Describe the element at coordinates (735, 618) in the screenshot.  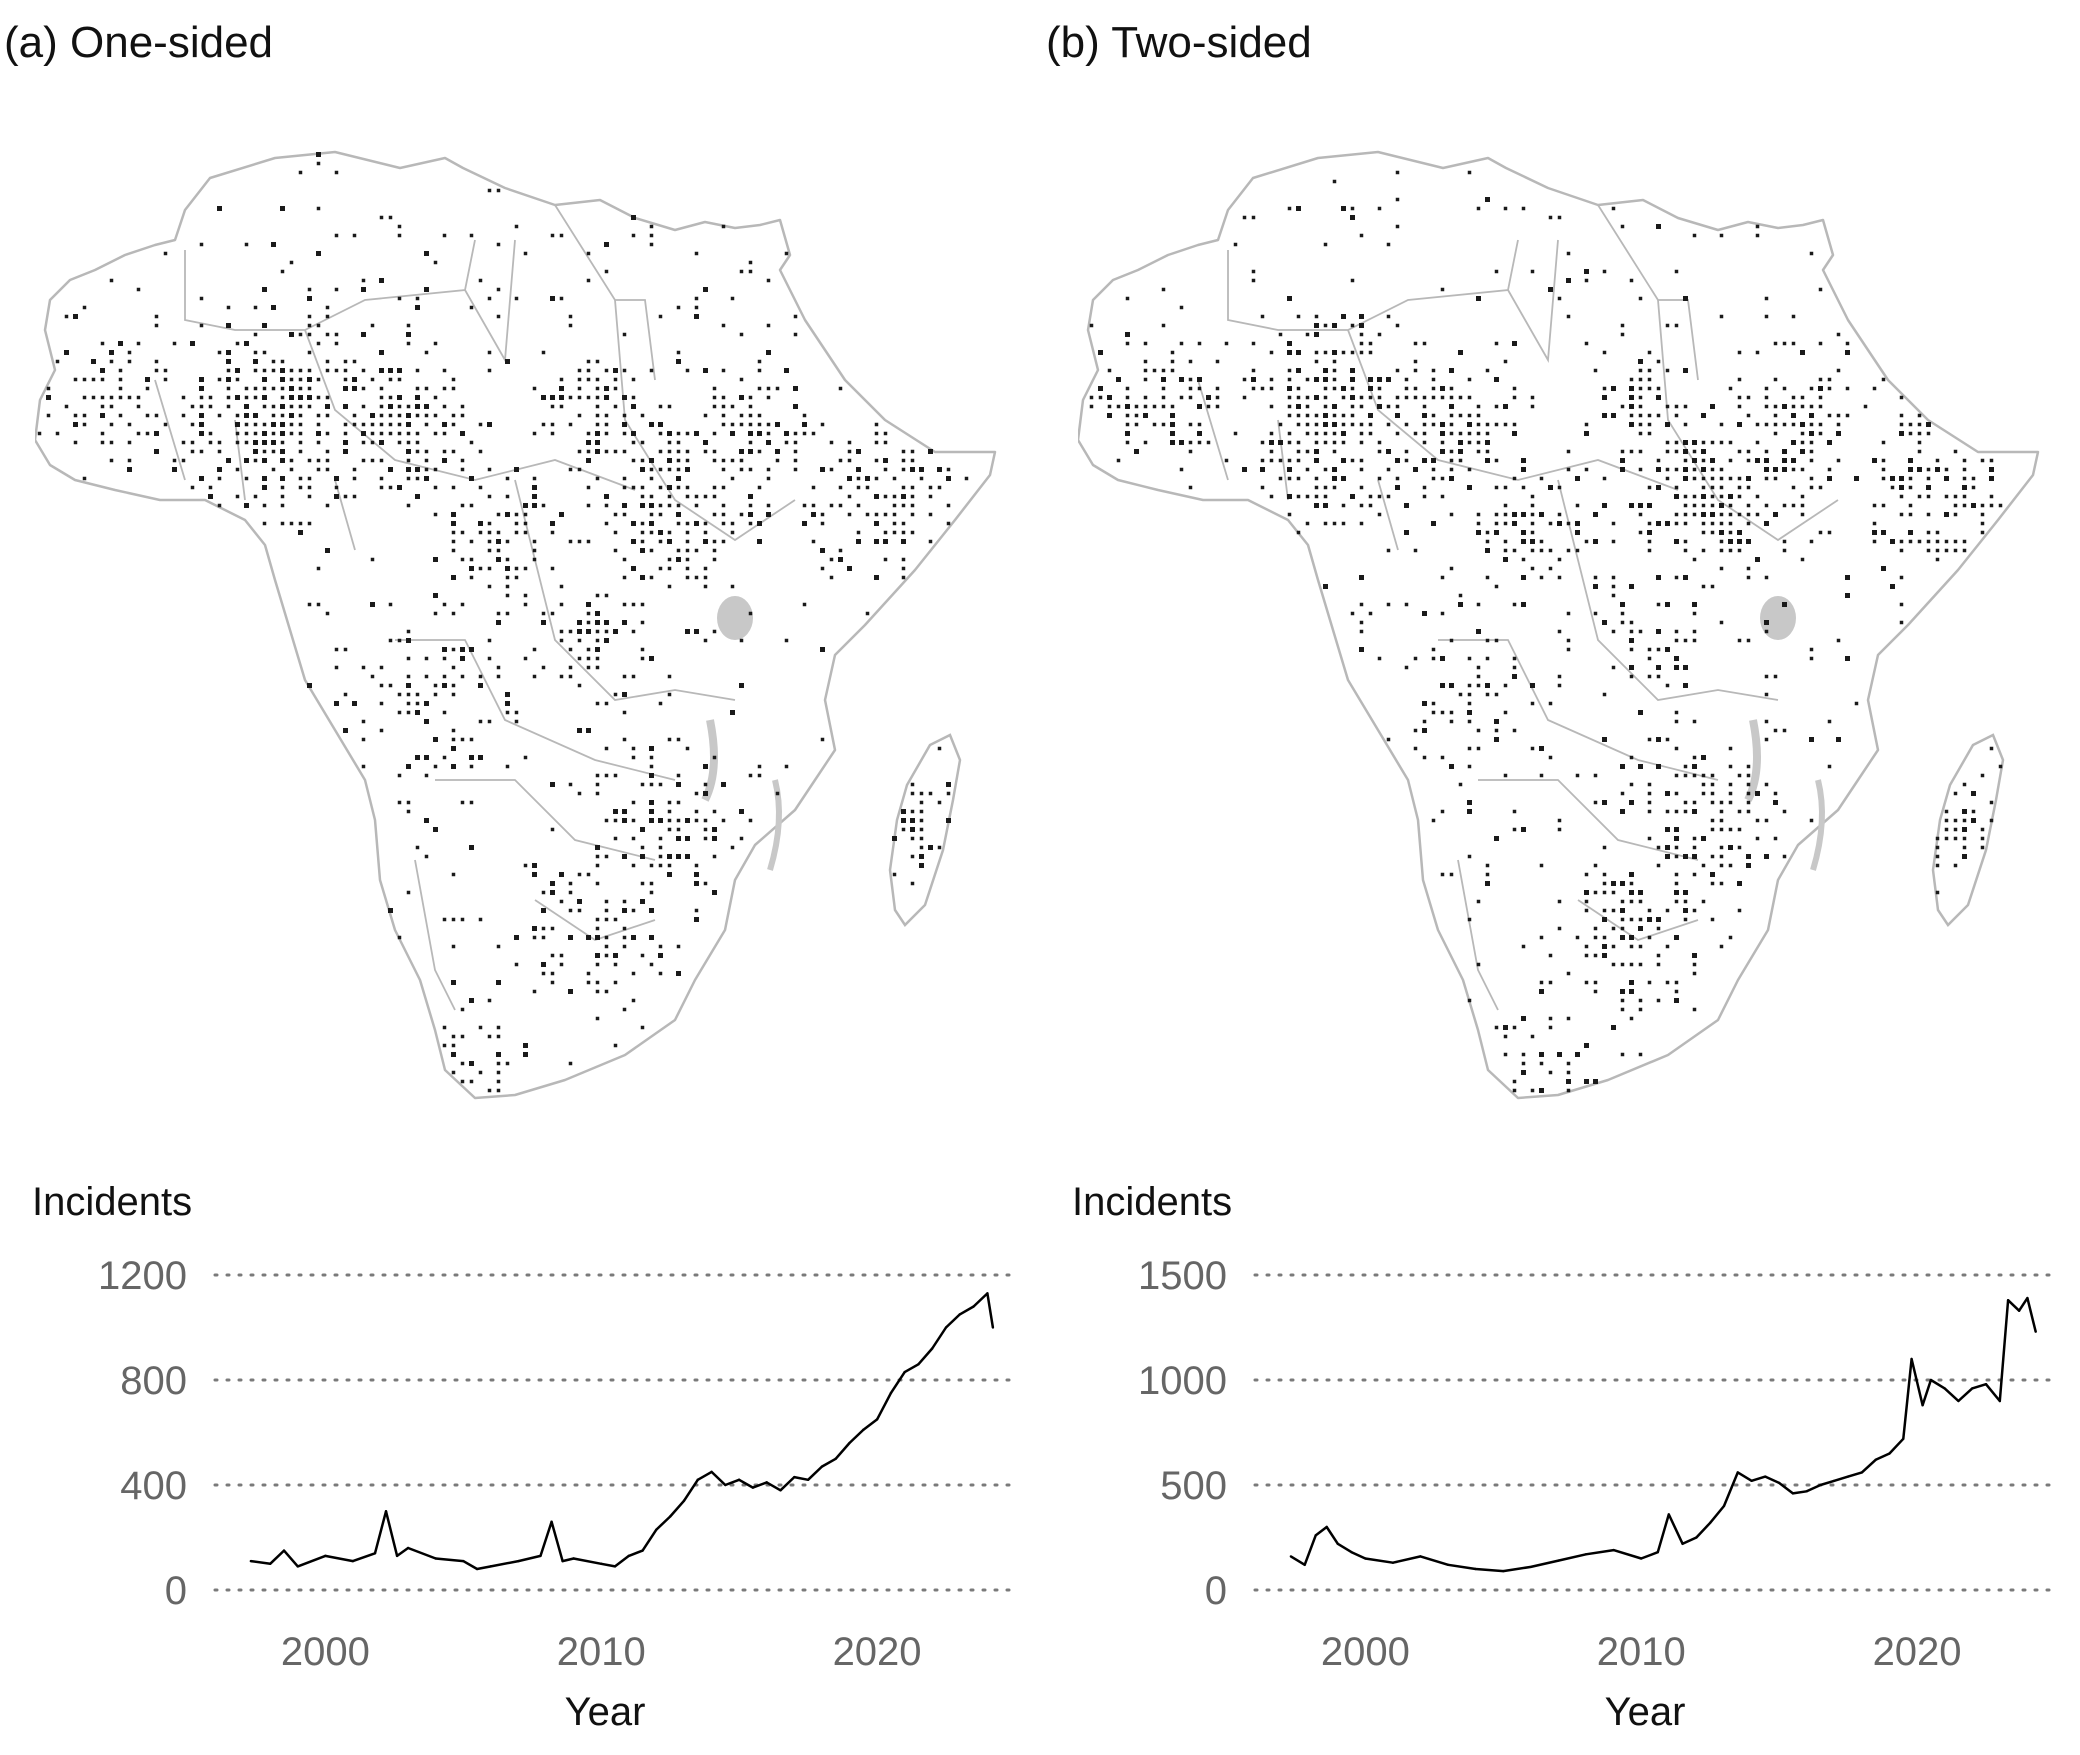
I see `lake-victoria` at that location.